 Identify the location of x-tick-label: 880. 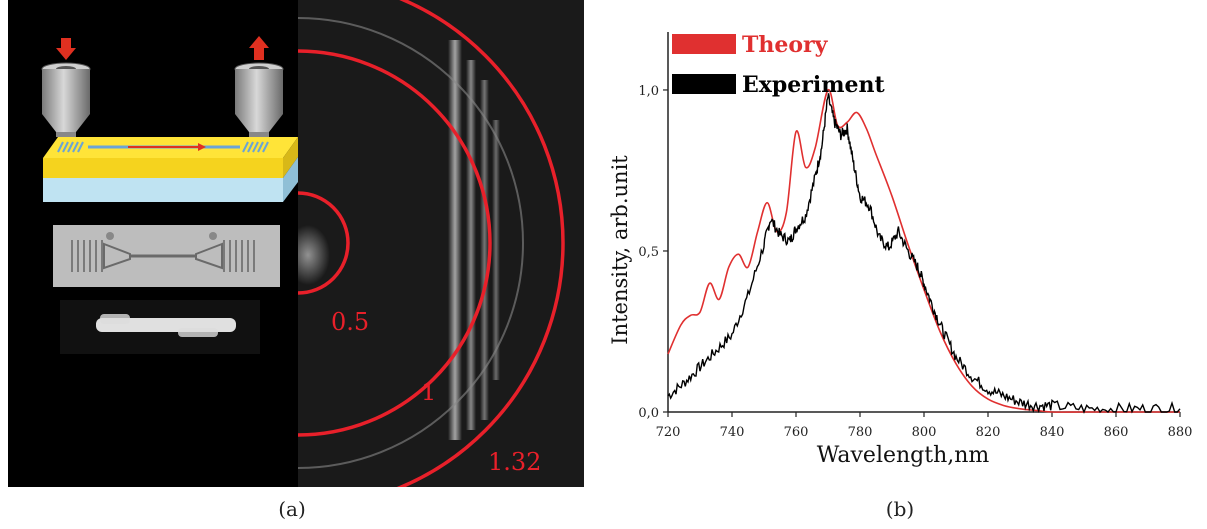
(1180, 432).